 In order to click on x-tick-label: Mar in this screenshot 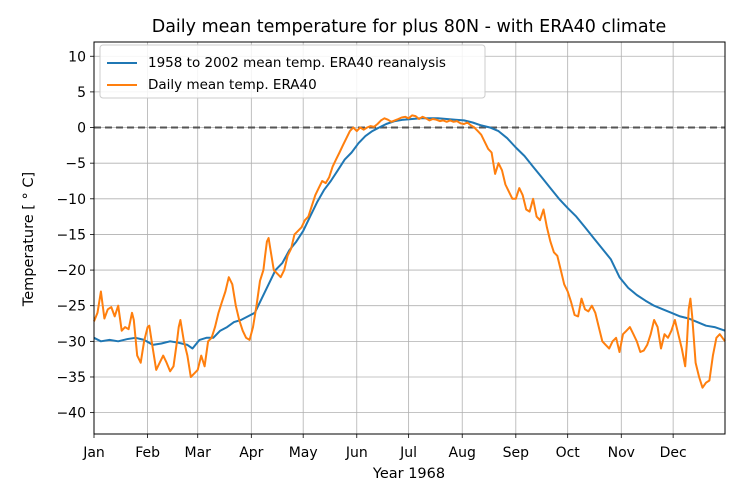, I will do `click(198, 453)`.